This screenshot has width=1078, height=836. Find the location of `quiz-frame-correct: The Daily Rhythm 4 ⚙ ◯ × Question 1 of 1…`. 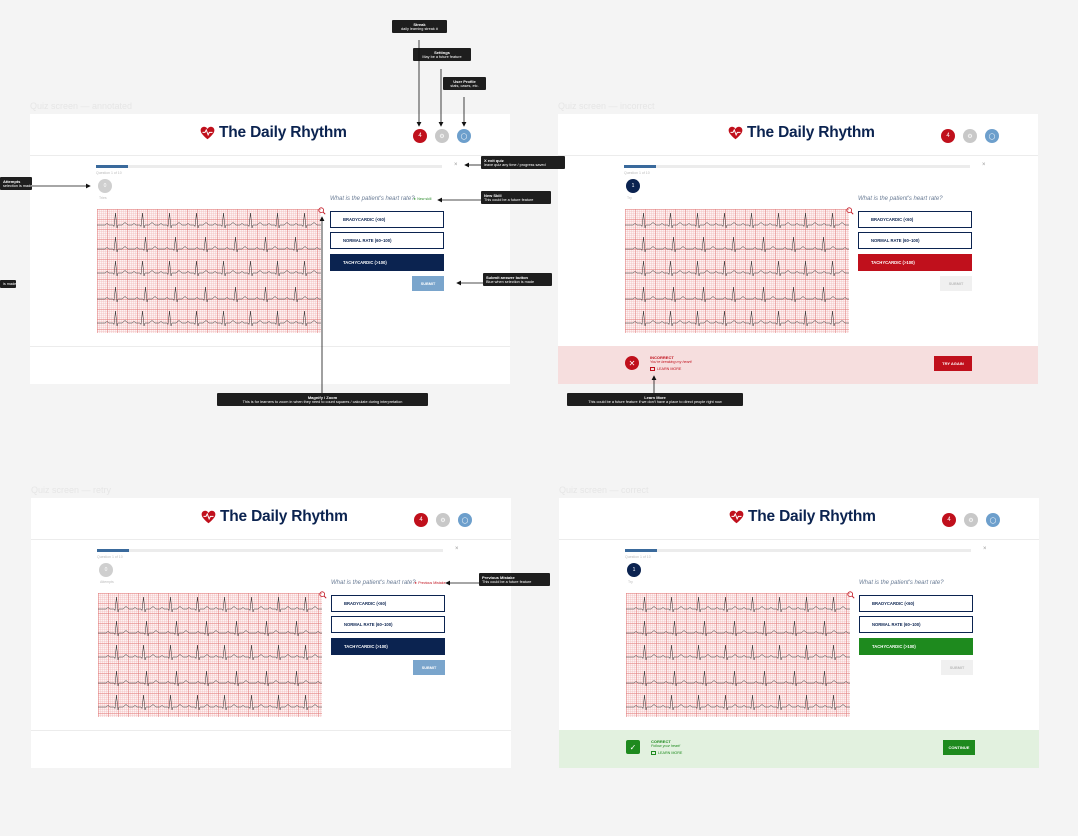

quiz-frame-correct: The Daily Rhythm 4 ⚙ ◯ × Question 1 of 1… is located at coordinates (799, 633).